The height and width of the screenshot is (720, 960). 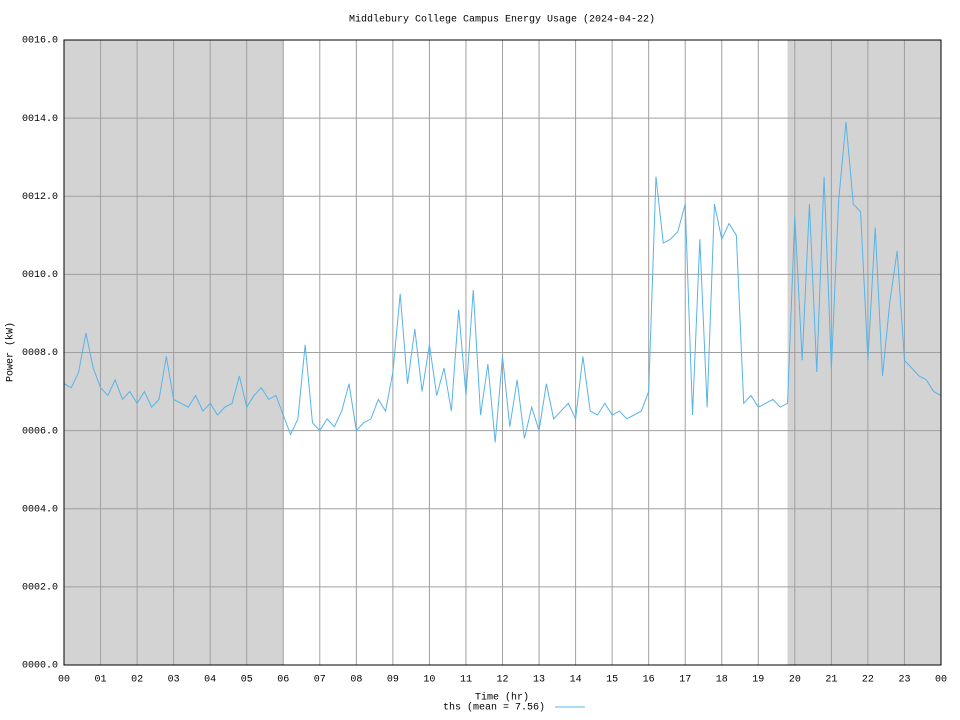 I want to click on x-tick-label: 01, so click(x=101, y=680).